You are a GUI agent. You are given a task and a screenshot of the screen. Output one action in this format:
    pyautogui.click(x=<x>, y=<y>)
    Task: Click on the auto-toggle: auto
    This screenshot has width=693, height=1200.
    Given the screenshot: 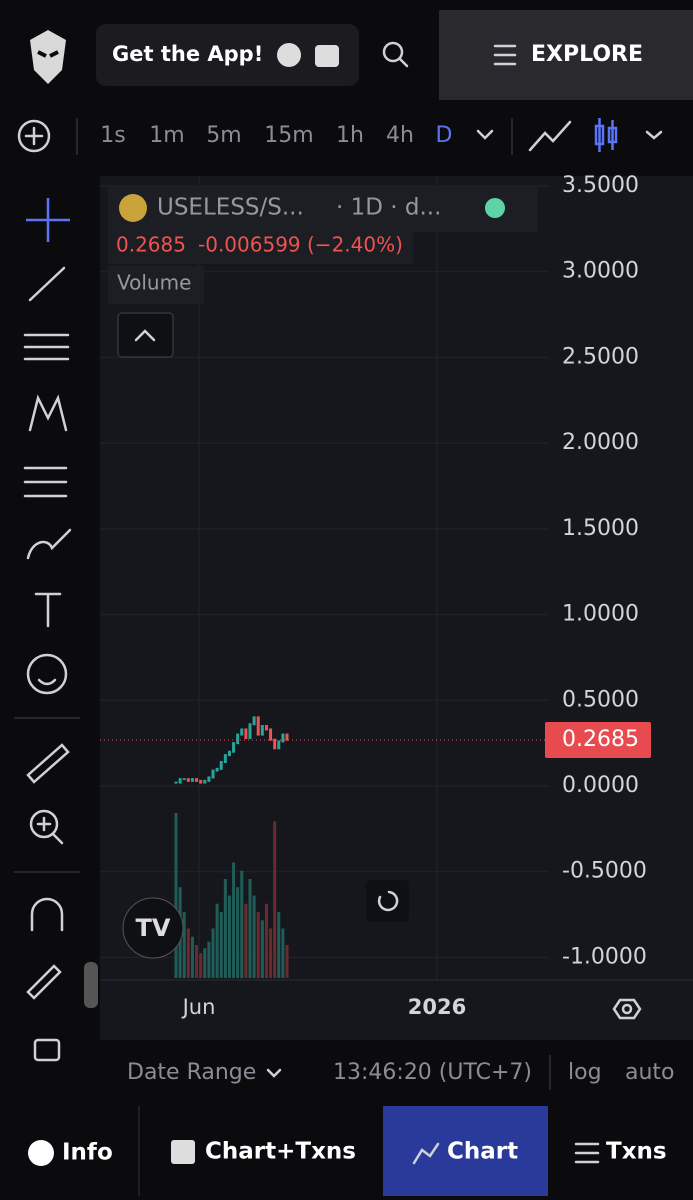 What is the action you would take?
    pyautogui.click(x=650, y=1072)
    